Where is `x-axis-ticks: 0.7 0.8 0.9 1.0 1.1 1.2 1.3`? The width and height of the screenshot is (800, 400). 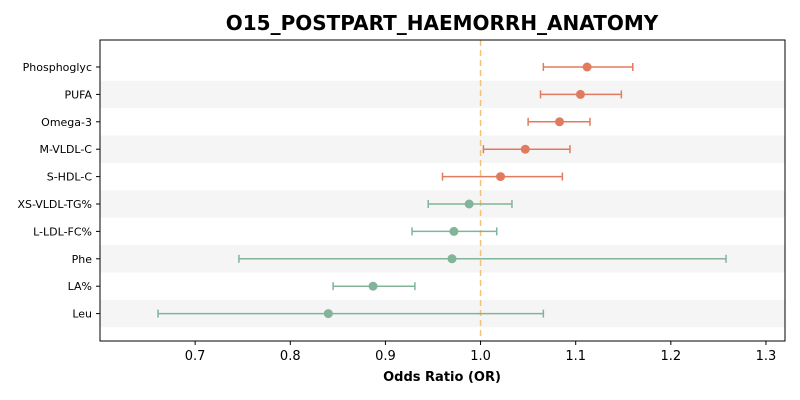
x-axis-ticks: 0.7 0.8 0.9 1.0 1.1 1.2 1.3 is located at coordinates (481, 352).